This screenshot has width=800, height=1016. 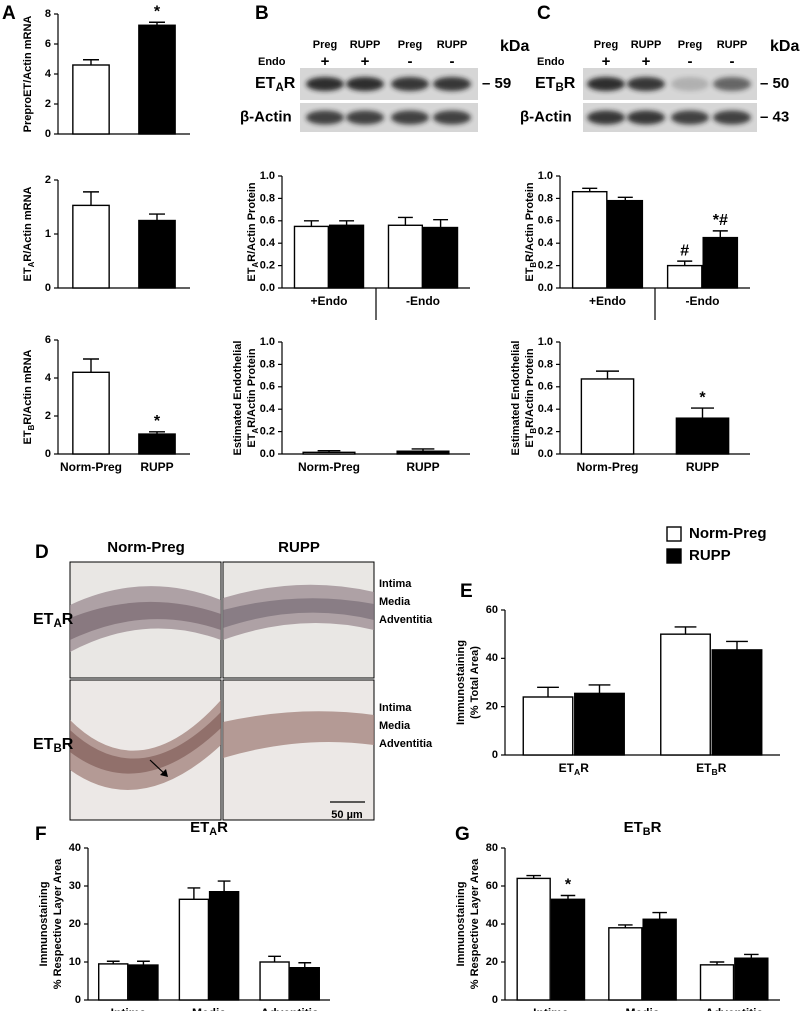 What do you see at coordinates (452, 61) in the screenshot?
I see `lane-sign: -` at bounding box center [452, 61].